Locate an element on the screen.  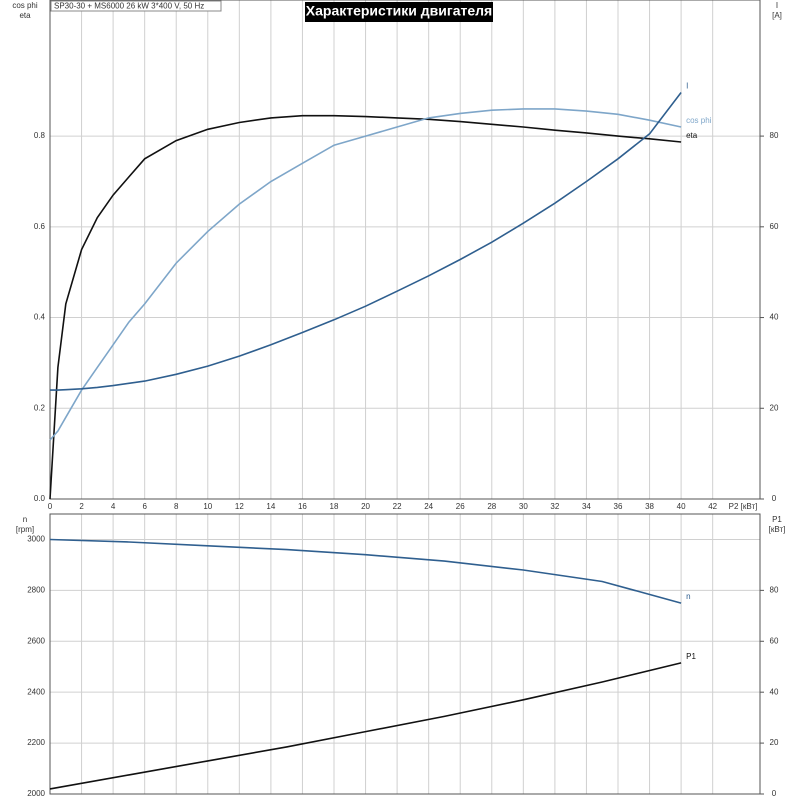
y-tick-label: 0.2 is located at coordinates (40, 407).